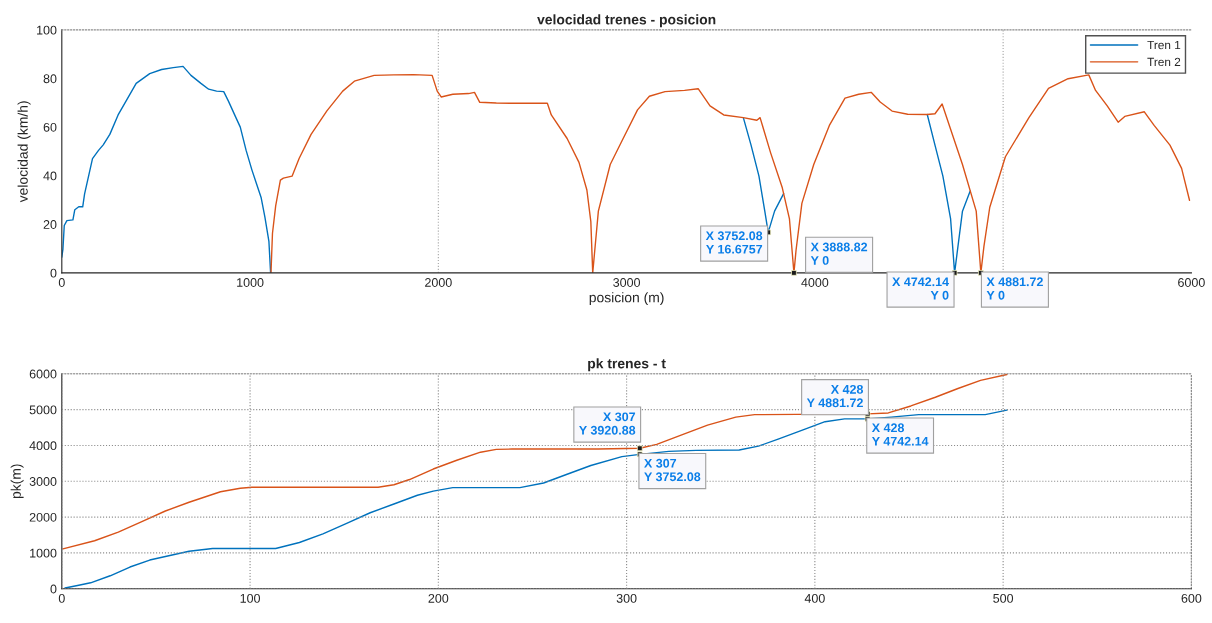  What do you see at coordinates (627, 282) in the screenshot?
I see `x-tick-label: 3000` at bounding box center [627, 282].